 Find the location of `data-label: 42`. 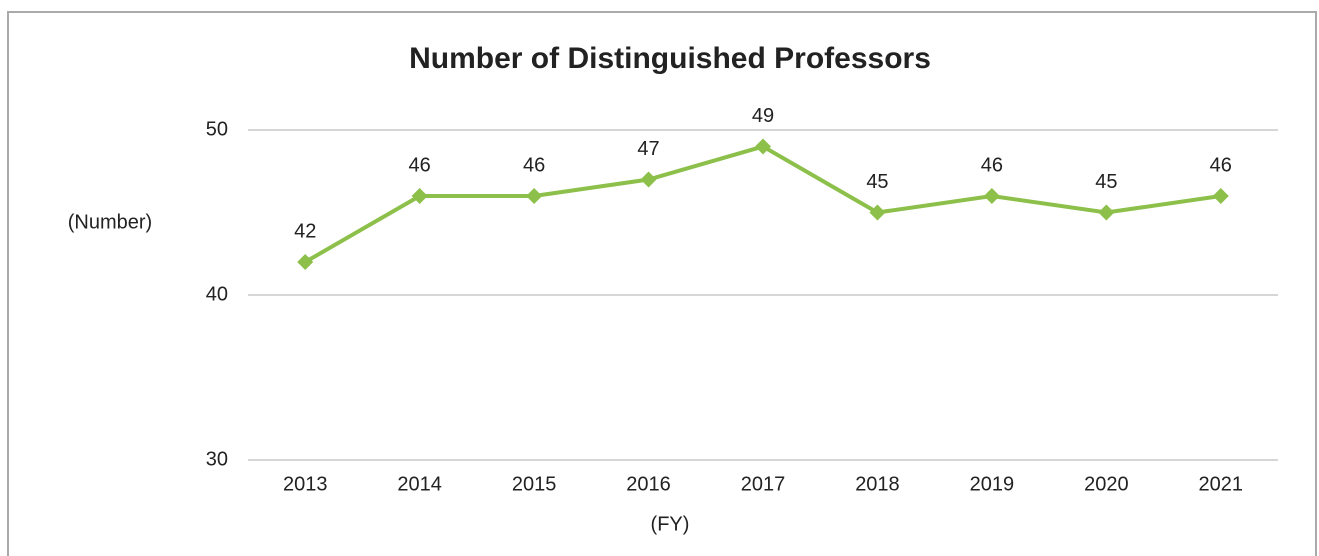

data-label: 42 is located at coordinates (305, 231).